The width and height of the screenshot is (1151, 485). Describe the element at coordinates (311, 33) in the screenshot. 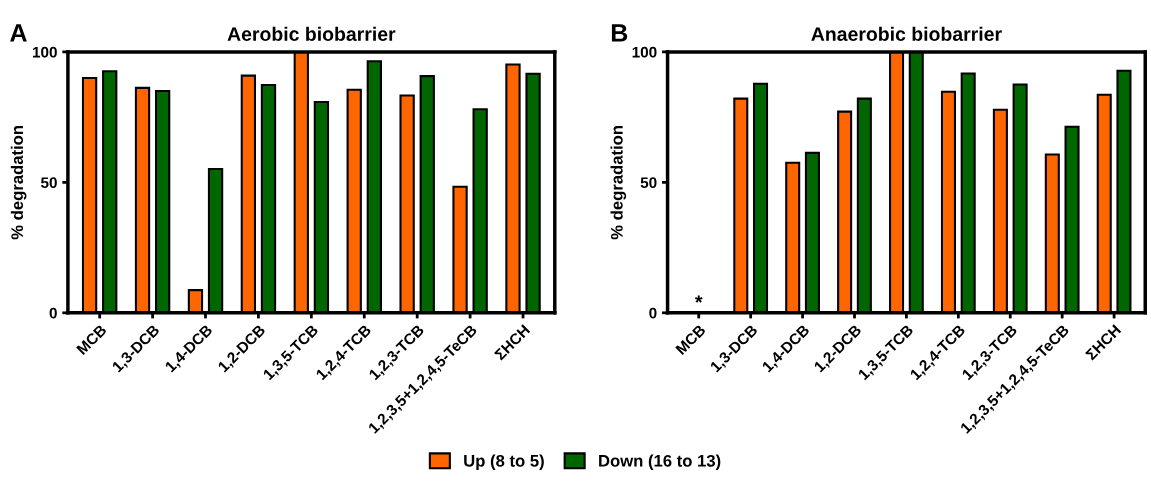

I see `chart-title: Aerobic biobarrier` at that location.